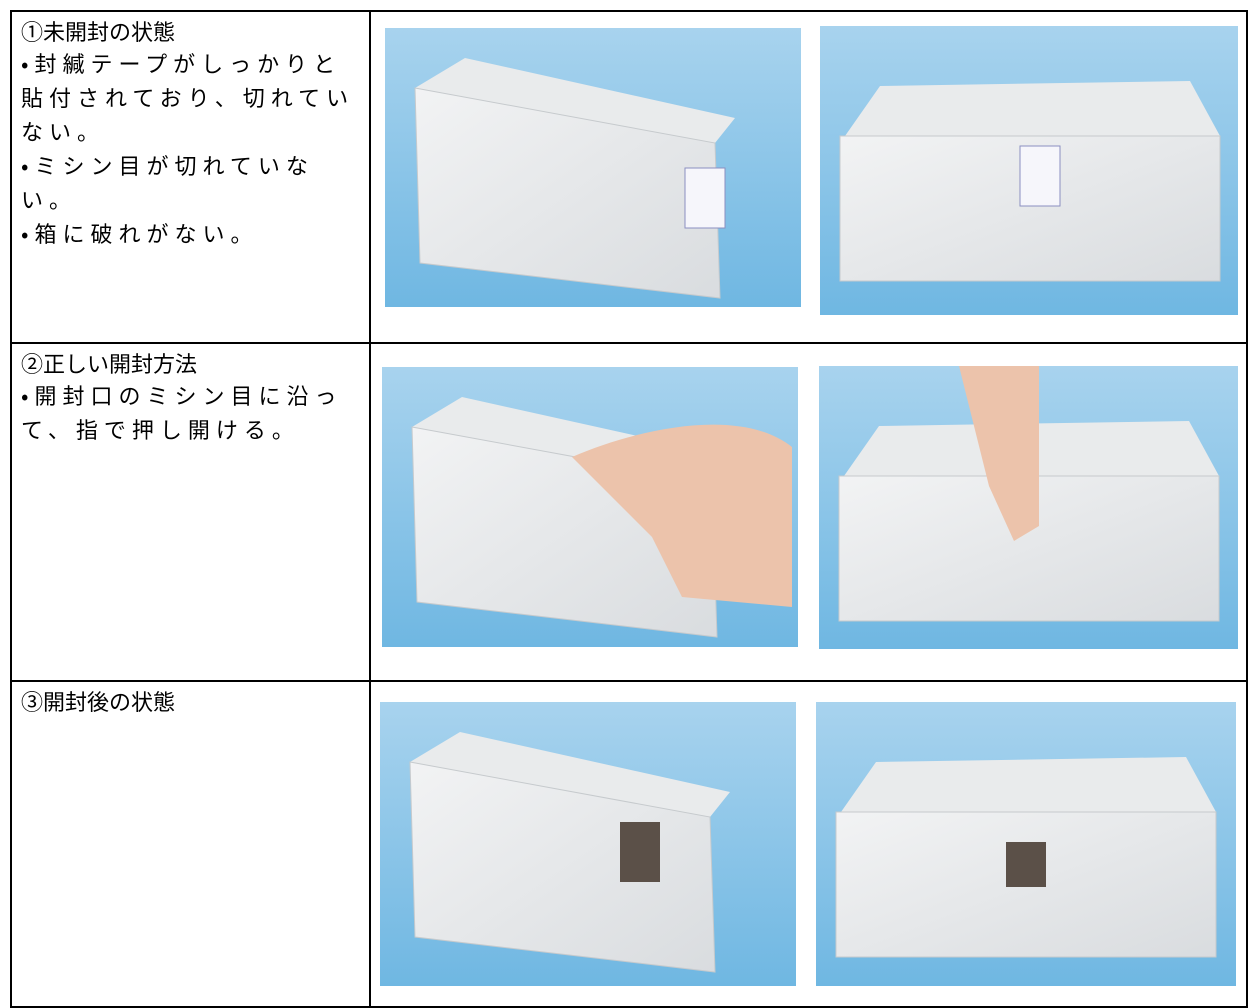 The image size is (1248, 1008). I want to click on bullet-text: ・箱に破れがない。, so click(140, 234).